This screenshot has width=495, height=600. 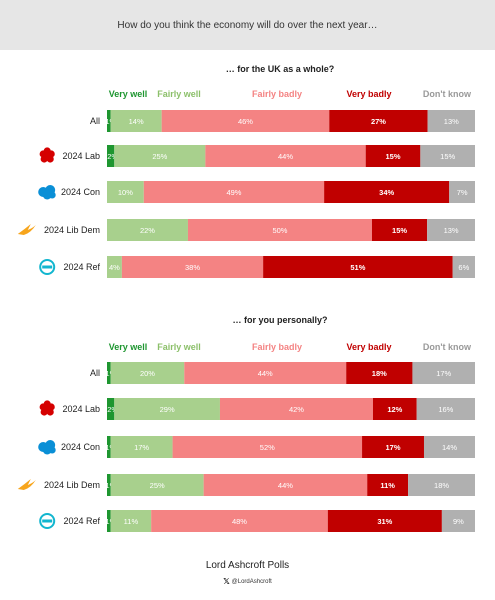 I want to click on data-label: 4%, so click(x=114, y=267).